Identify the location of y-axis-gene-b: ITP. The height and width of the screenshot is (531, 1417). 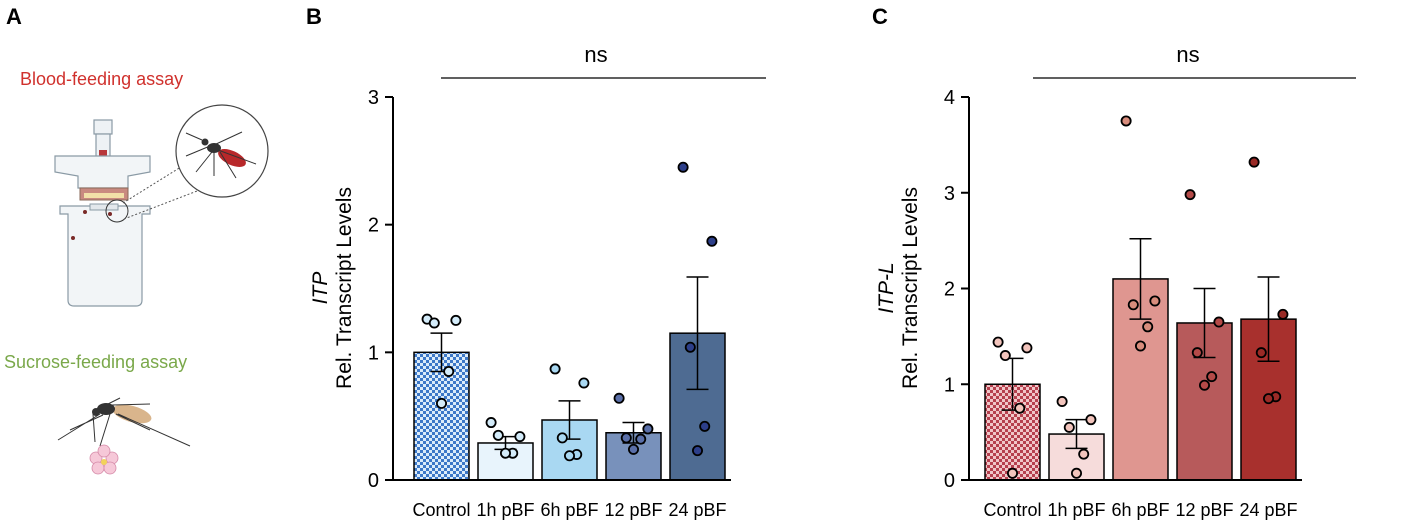
(320, 288).